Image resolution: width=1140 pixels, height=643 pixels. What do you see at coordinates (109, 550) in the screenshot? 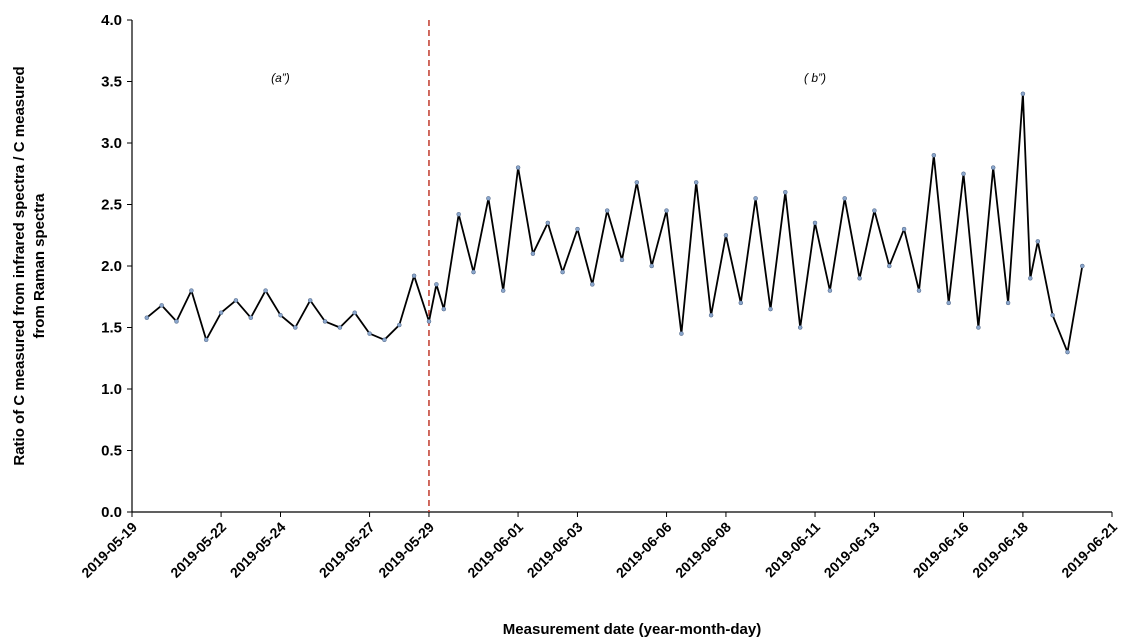
I see `x-tick-label: 2019-05-19` at bounding box center [109, 550].